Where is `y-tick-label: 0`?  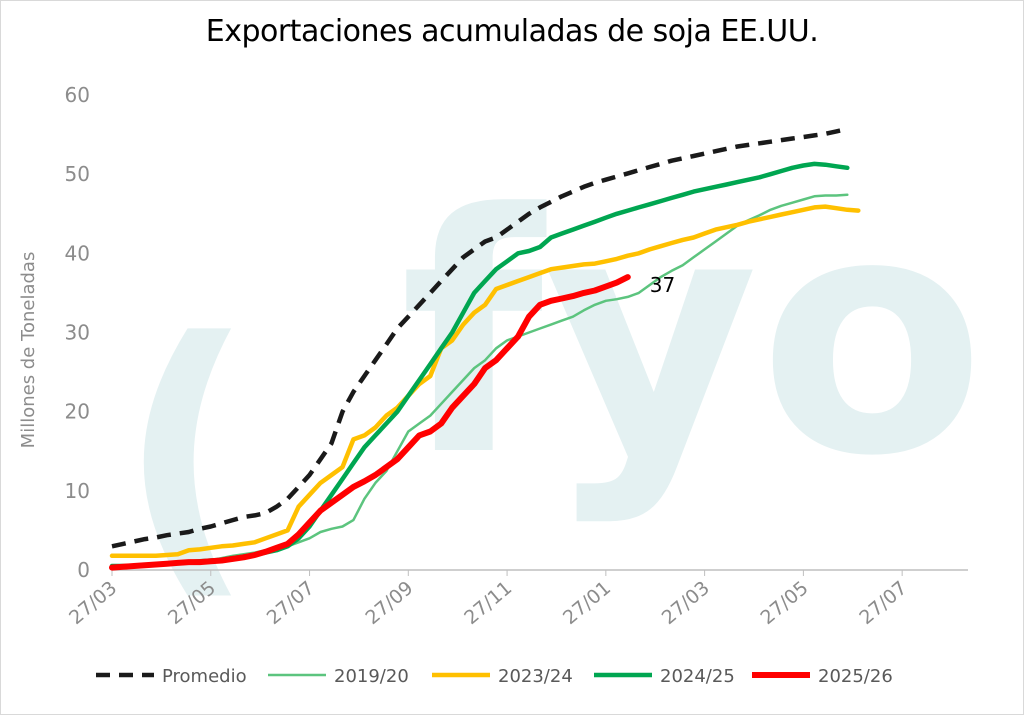 y-tick-label: 0 is located at coordinates (83, 570).